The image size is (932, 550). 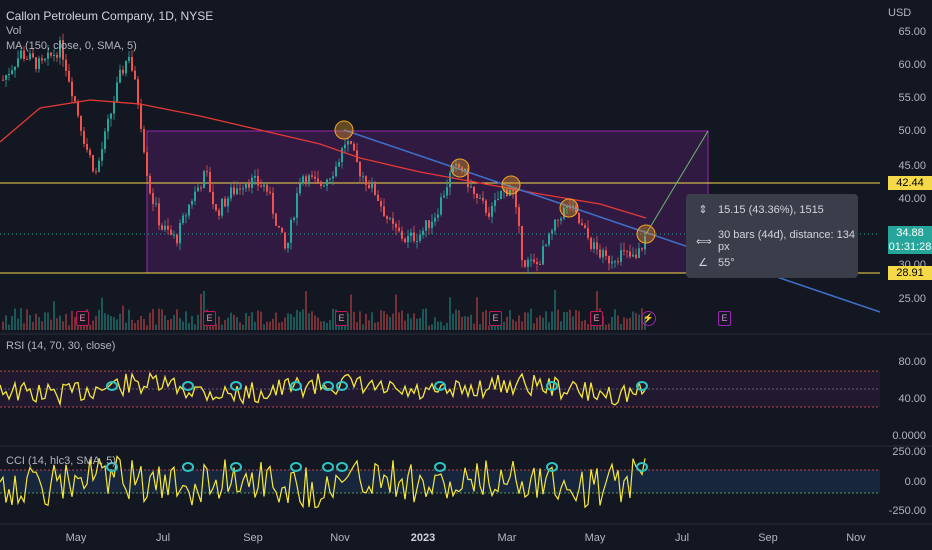 I want to click on angle-icon: ∠, so click(x=703, y=263).